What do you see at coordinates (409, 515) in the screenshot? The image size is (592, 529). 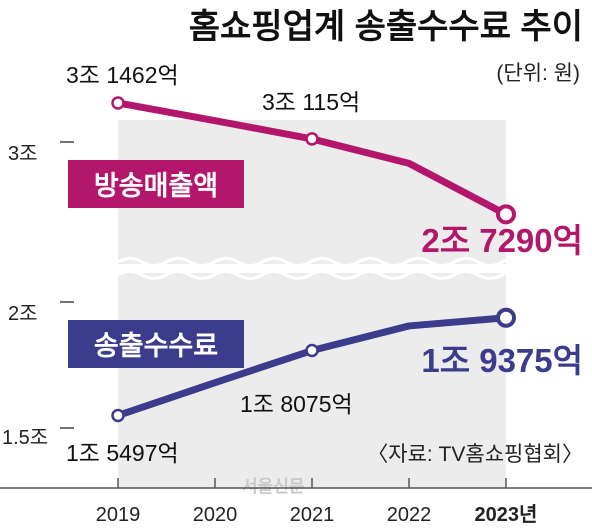 I see `x-tick-label-2022: 2022` at bounding box center [409, 515].